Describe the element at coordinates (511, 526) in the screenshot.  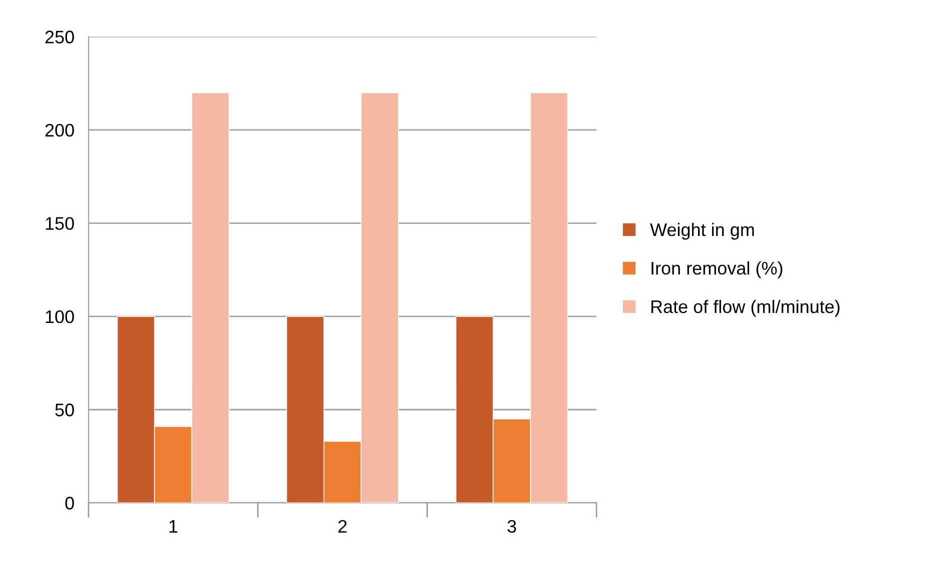
I see `x-tick-label: 3` at that location.